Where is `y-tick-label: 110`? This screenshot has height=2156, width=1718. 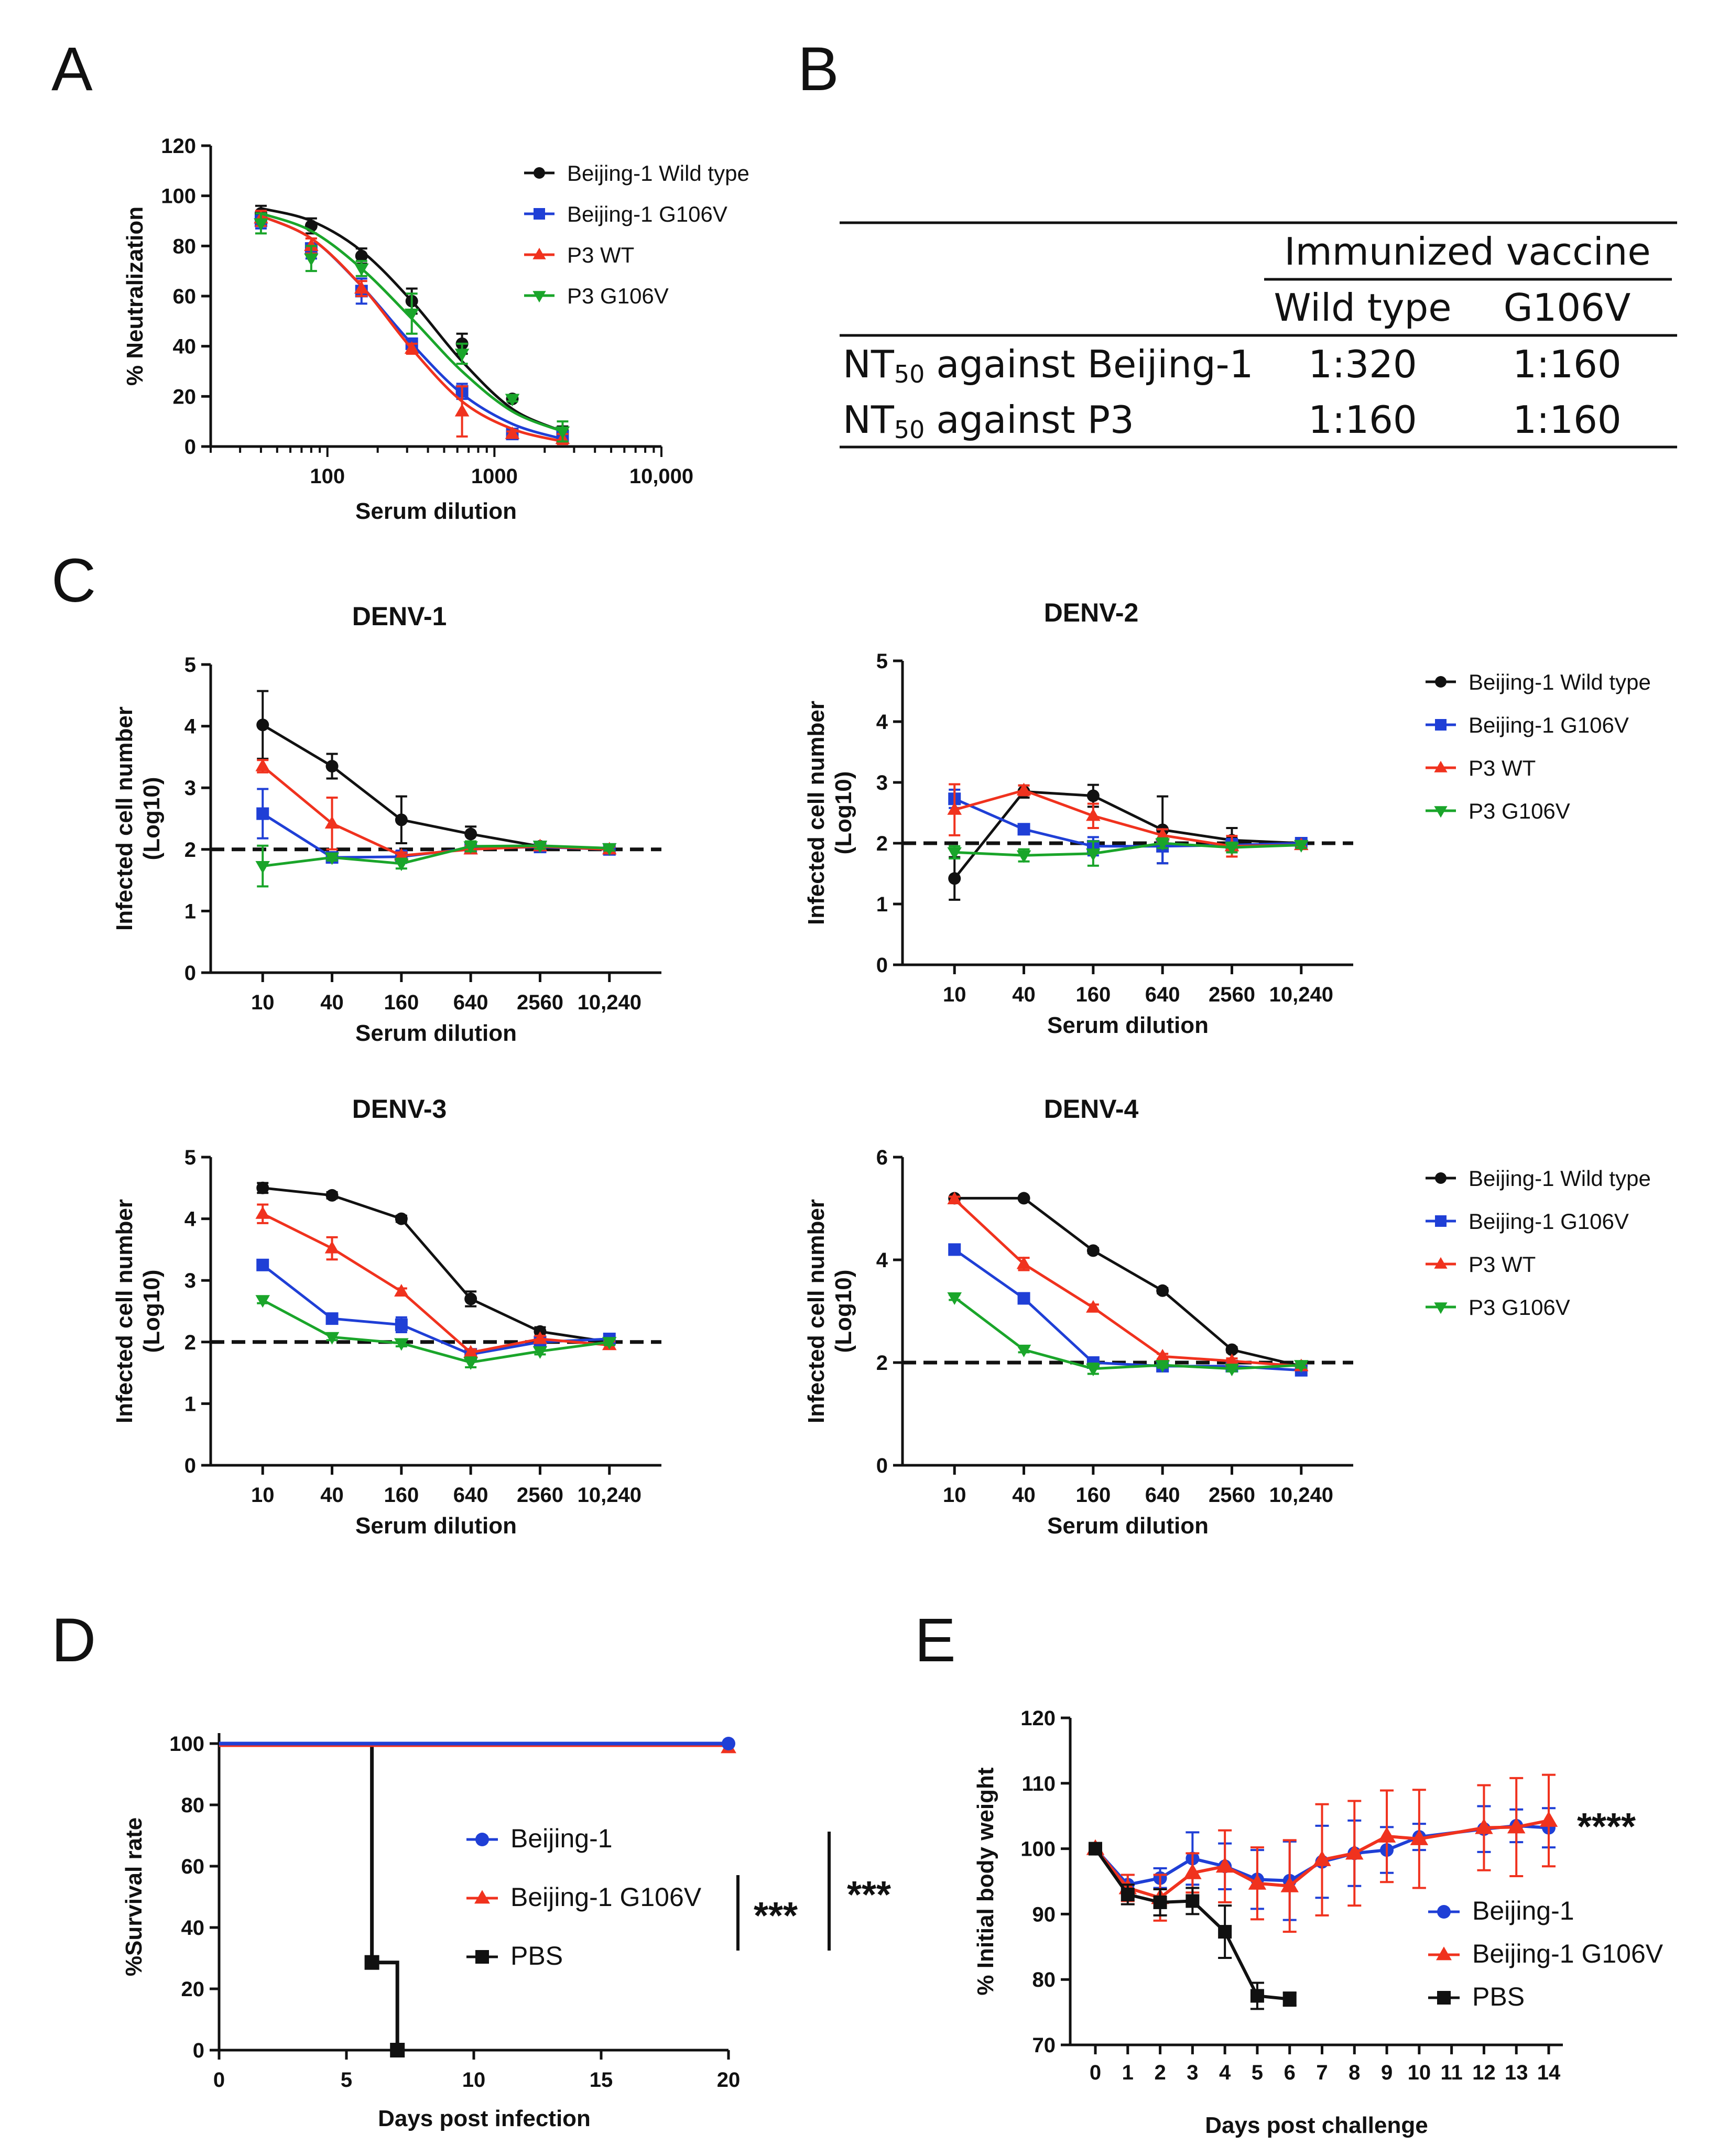 y-tick-label: 110 is located at coordinates (1038, 1783).